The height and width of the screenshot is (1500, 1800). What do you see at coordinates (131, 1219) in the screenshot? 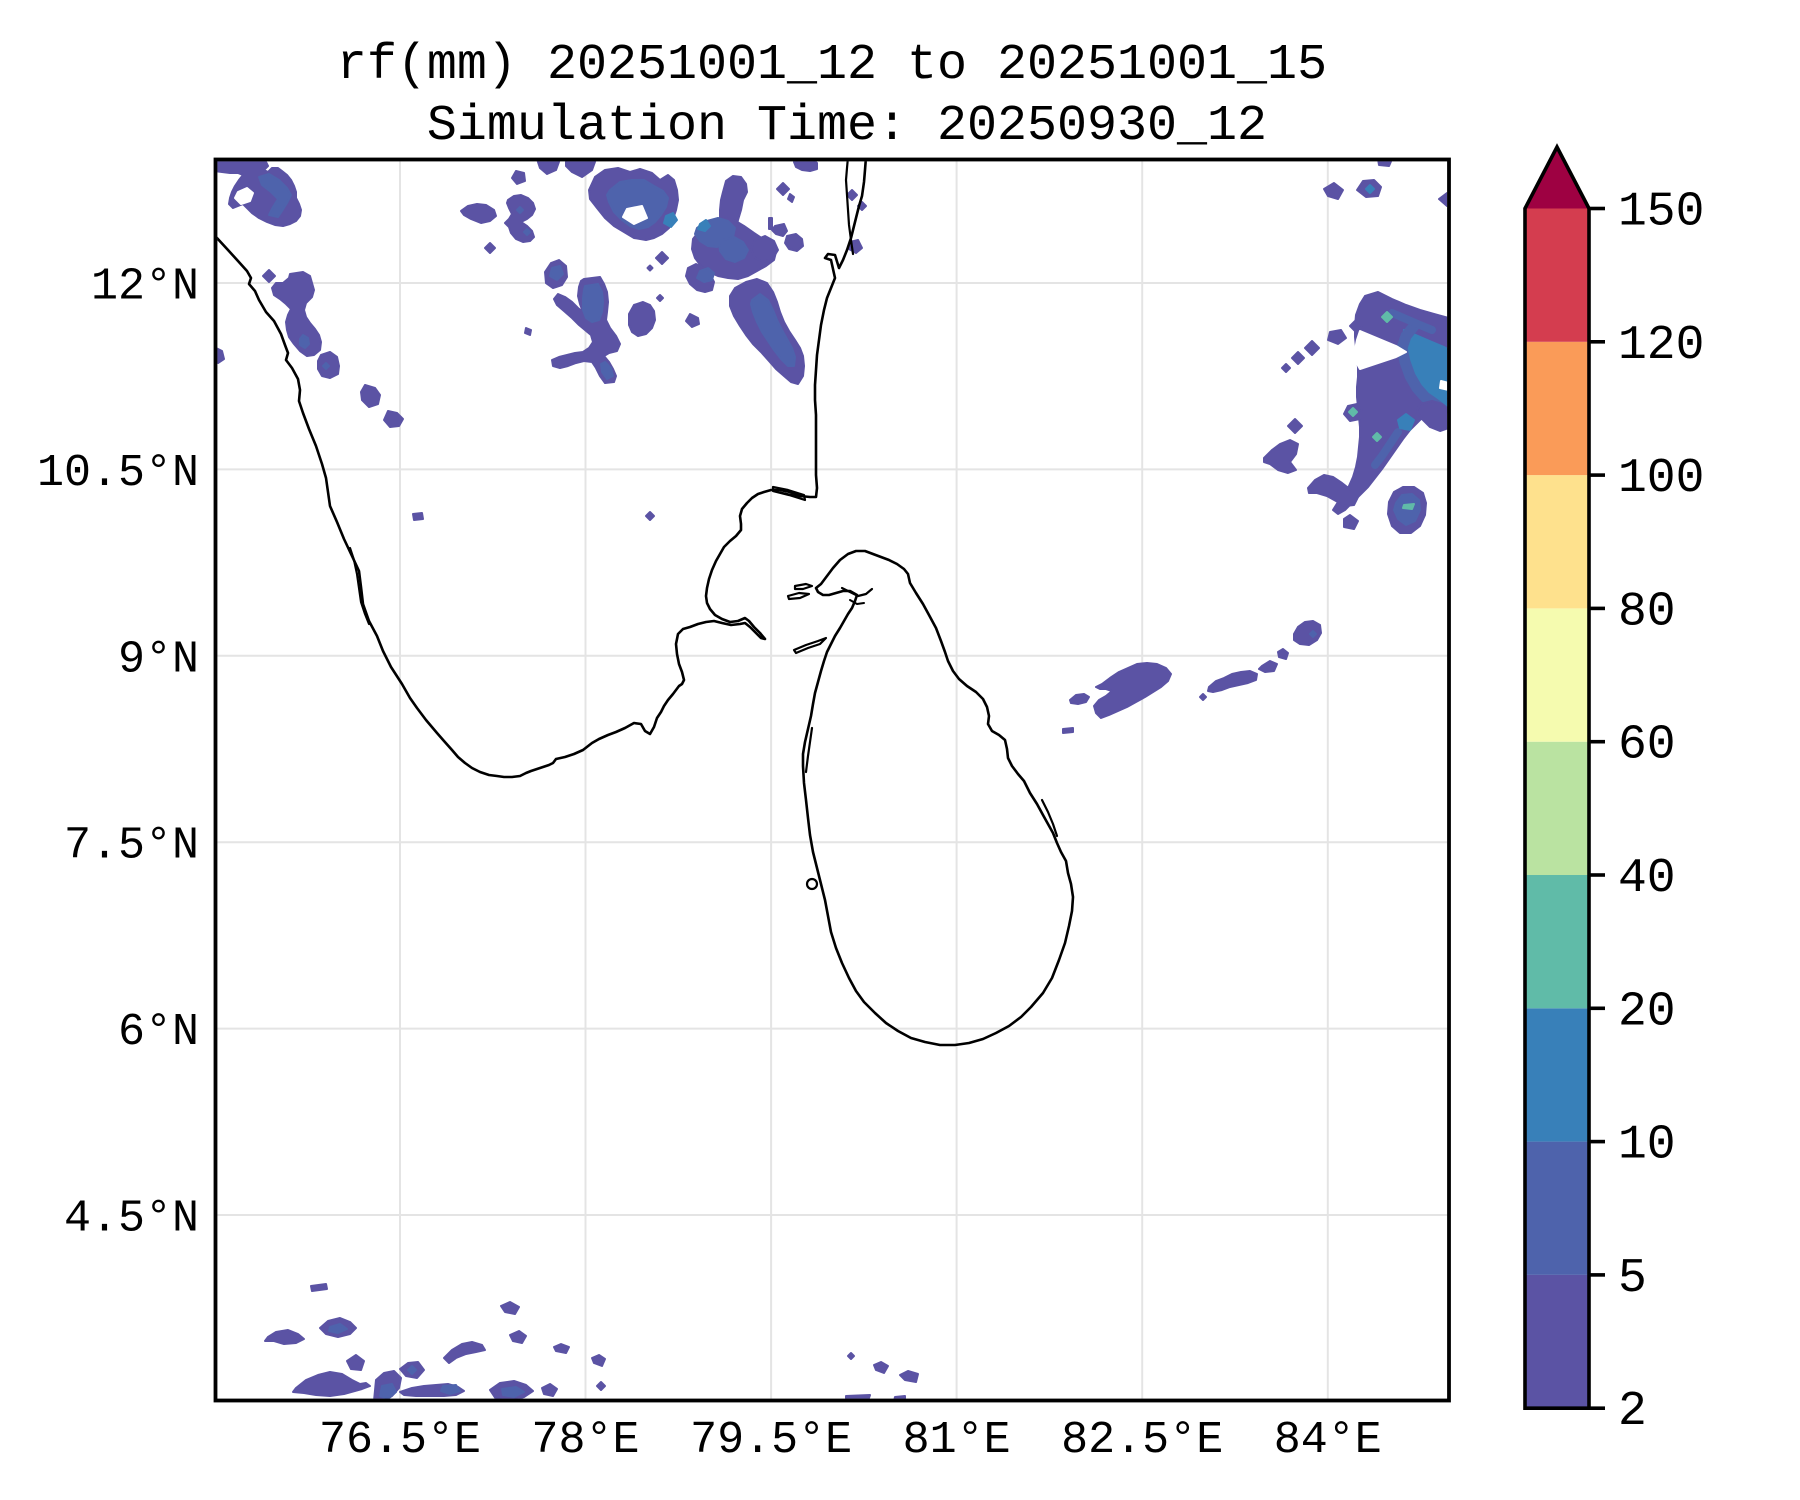
I see `svg-text: 4.5°N` at bounding box center [131, 1219].